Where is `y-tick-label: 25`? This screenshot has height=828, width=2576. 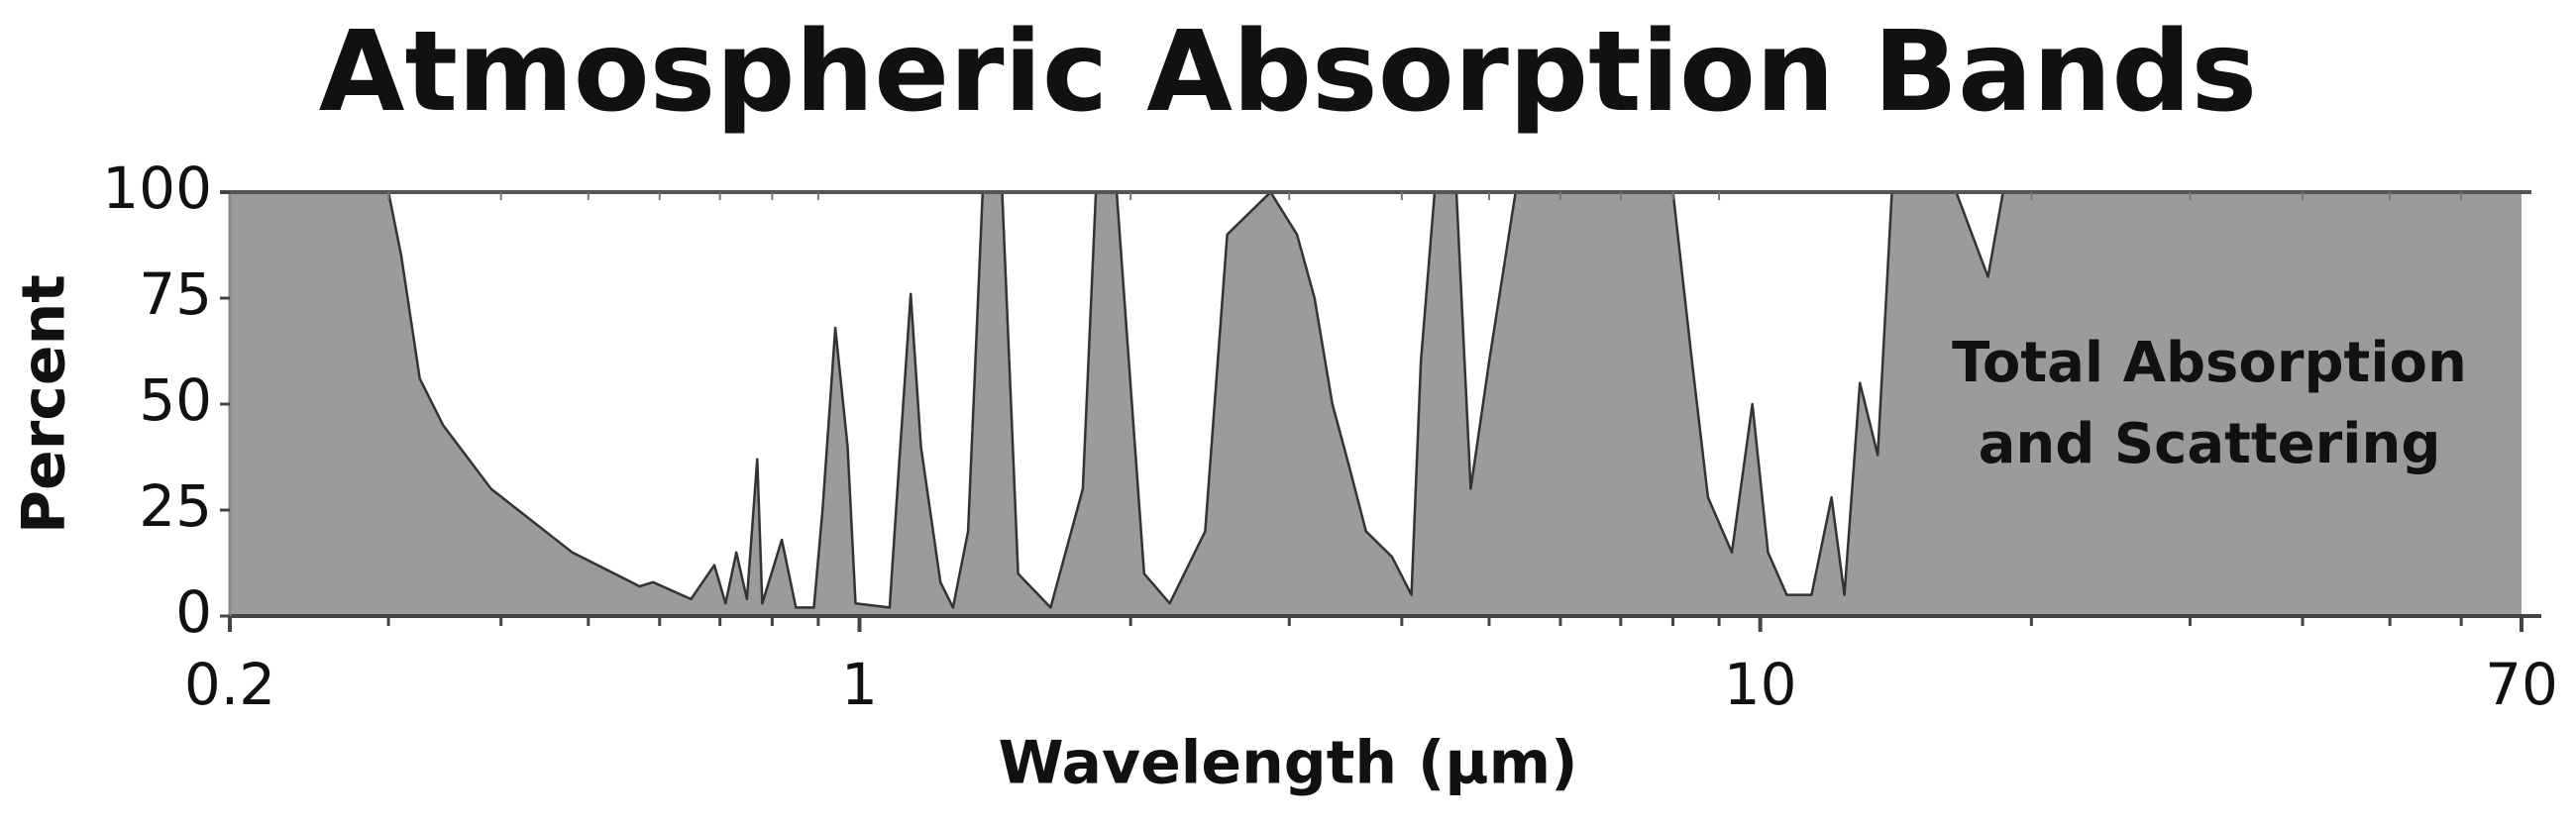 y-tick-label: 25 is located at coordinates (175, 506).